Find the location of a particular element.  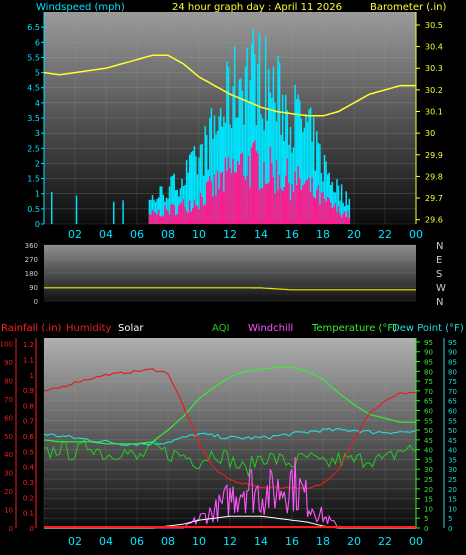

temp-tick: 65 is located at coordinates (428, 402).